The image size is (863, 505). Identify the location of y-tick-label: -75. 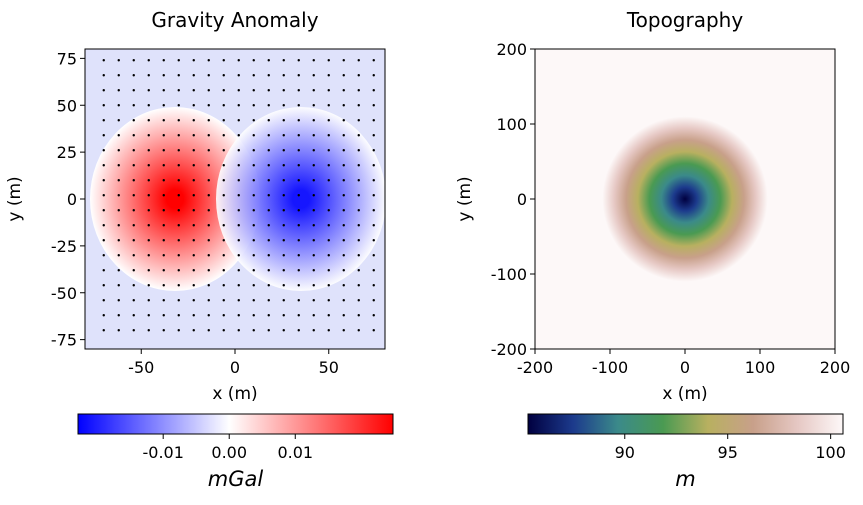
(64, 340).